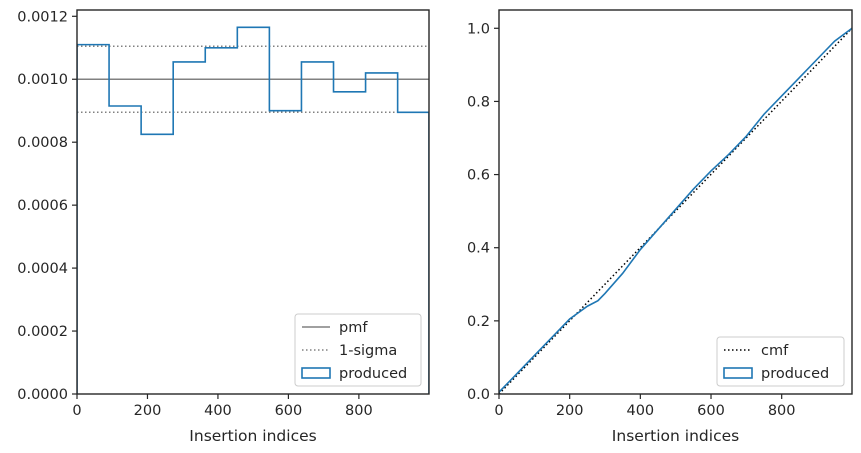 This screenshot has width=861, height=453. I want to click on y-tick-label: 0.6, so click(478, 176).